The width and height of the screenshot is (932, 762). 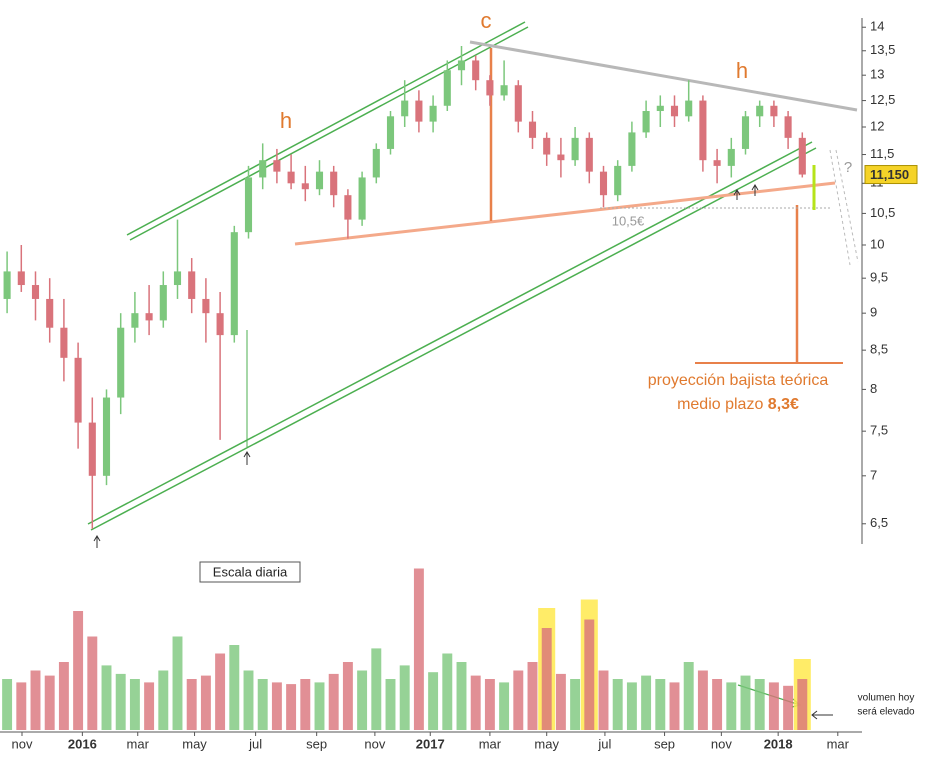 I want to click on y-tick-label: 6,5, so click(x=879, y=522).